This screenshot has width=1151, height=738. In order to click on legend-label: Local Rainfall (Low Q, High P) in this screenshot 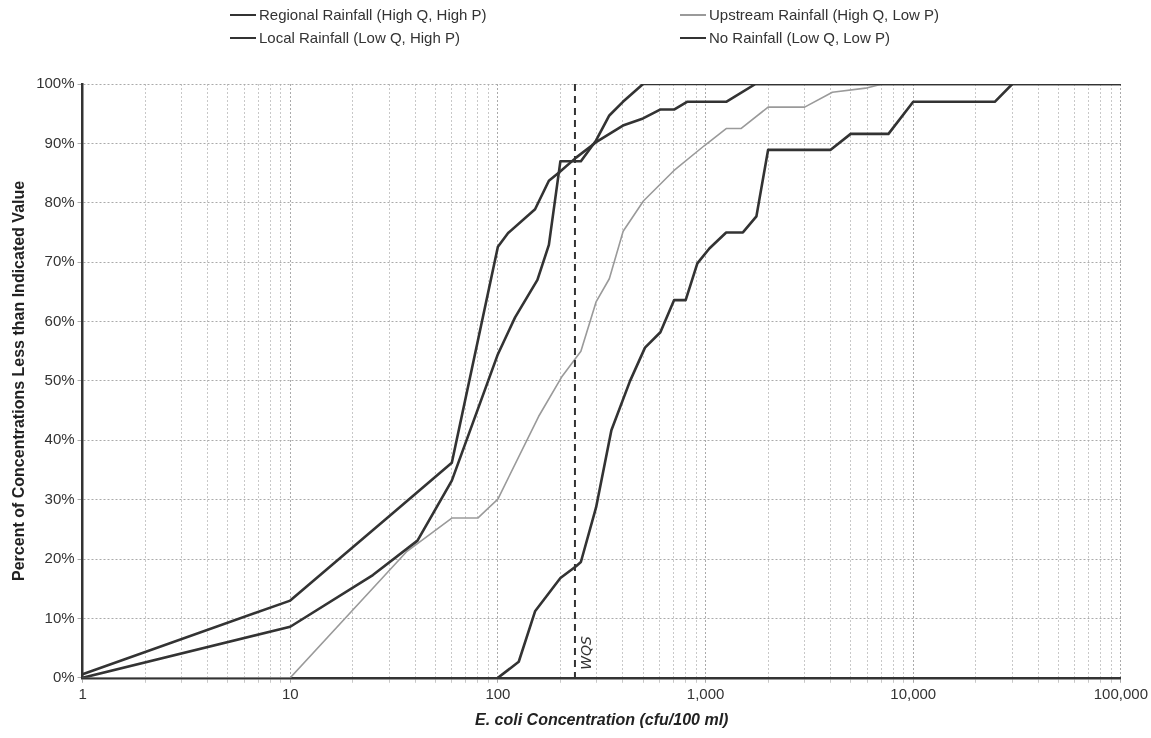, I will do `click(359, 37)`.